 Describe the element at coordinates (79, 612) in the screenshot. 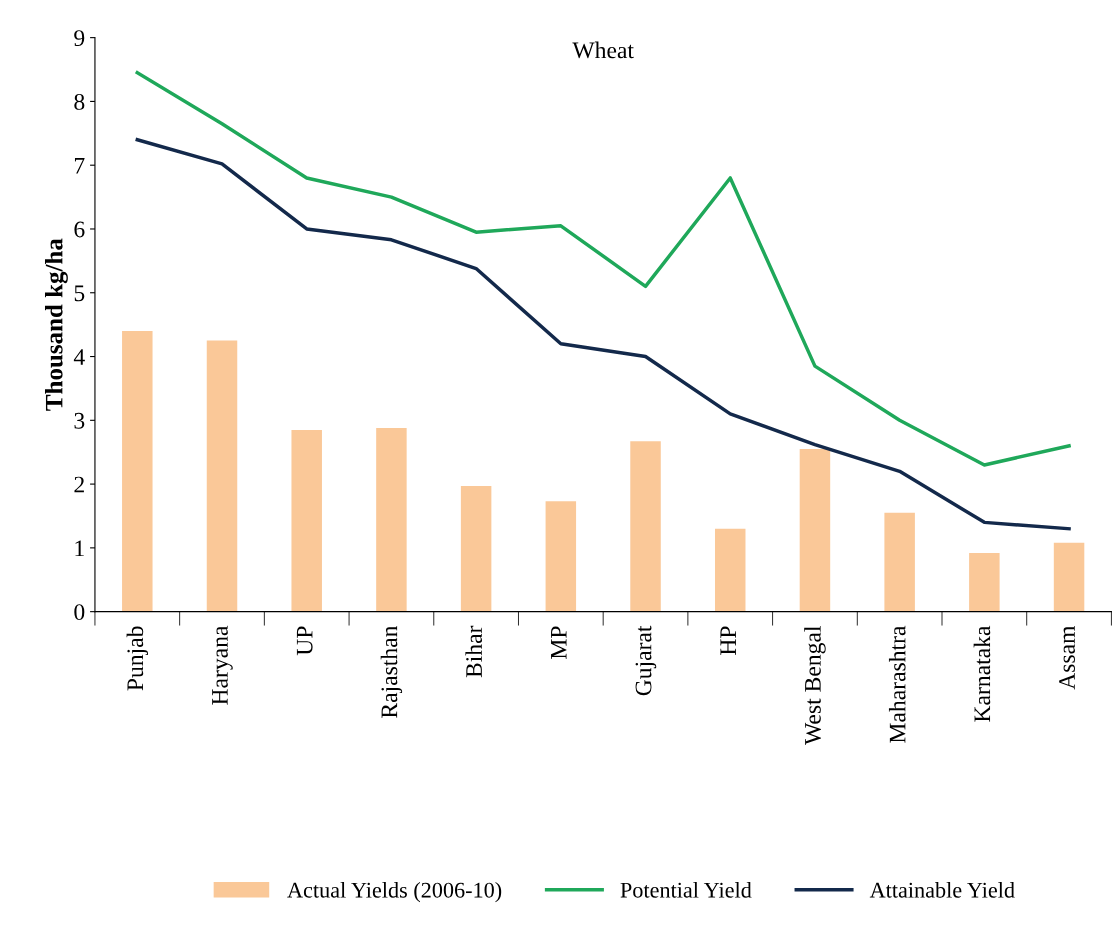

I see `y-tick-label: 0` at that location.